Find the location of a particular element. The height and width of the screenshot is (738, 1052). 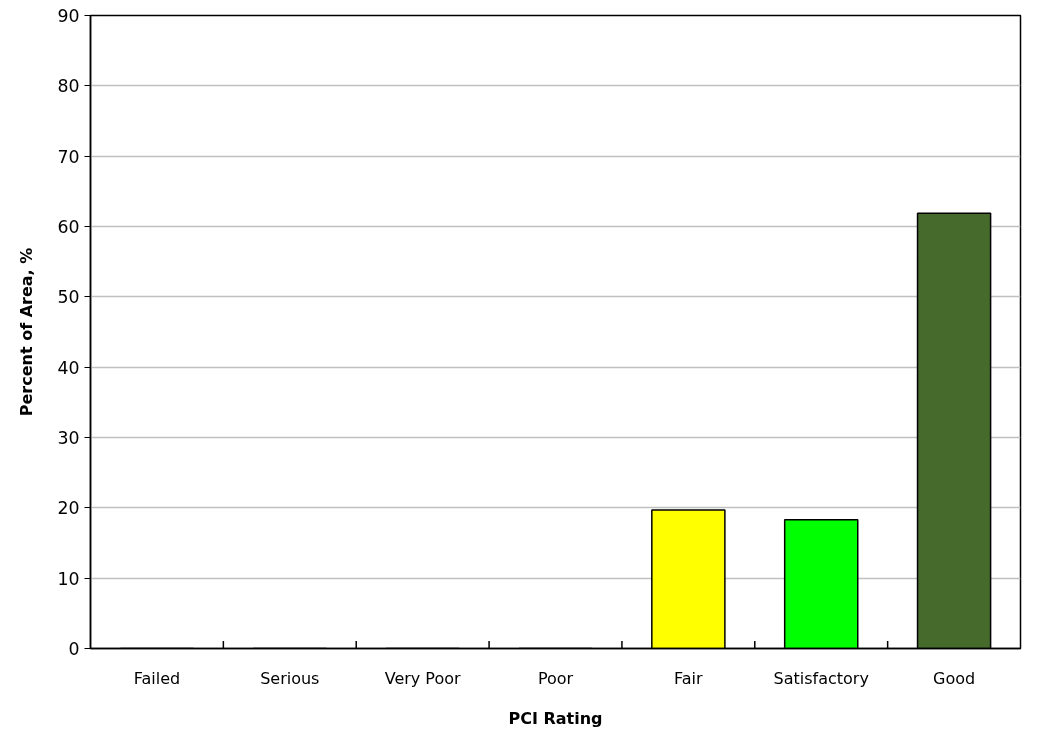

y-tick-label: 40 is located at coordinates (68, 367).